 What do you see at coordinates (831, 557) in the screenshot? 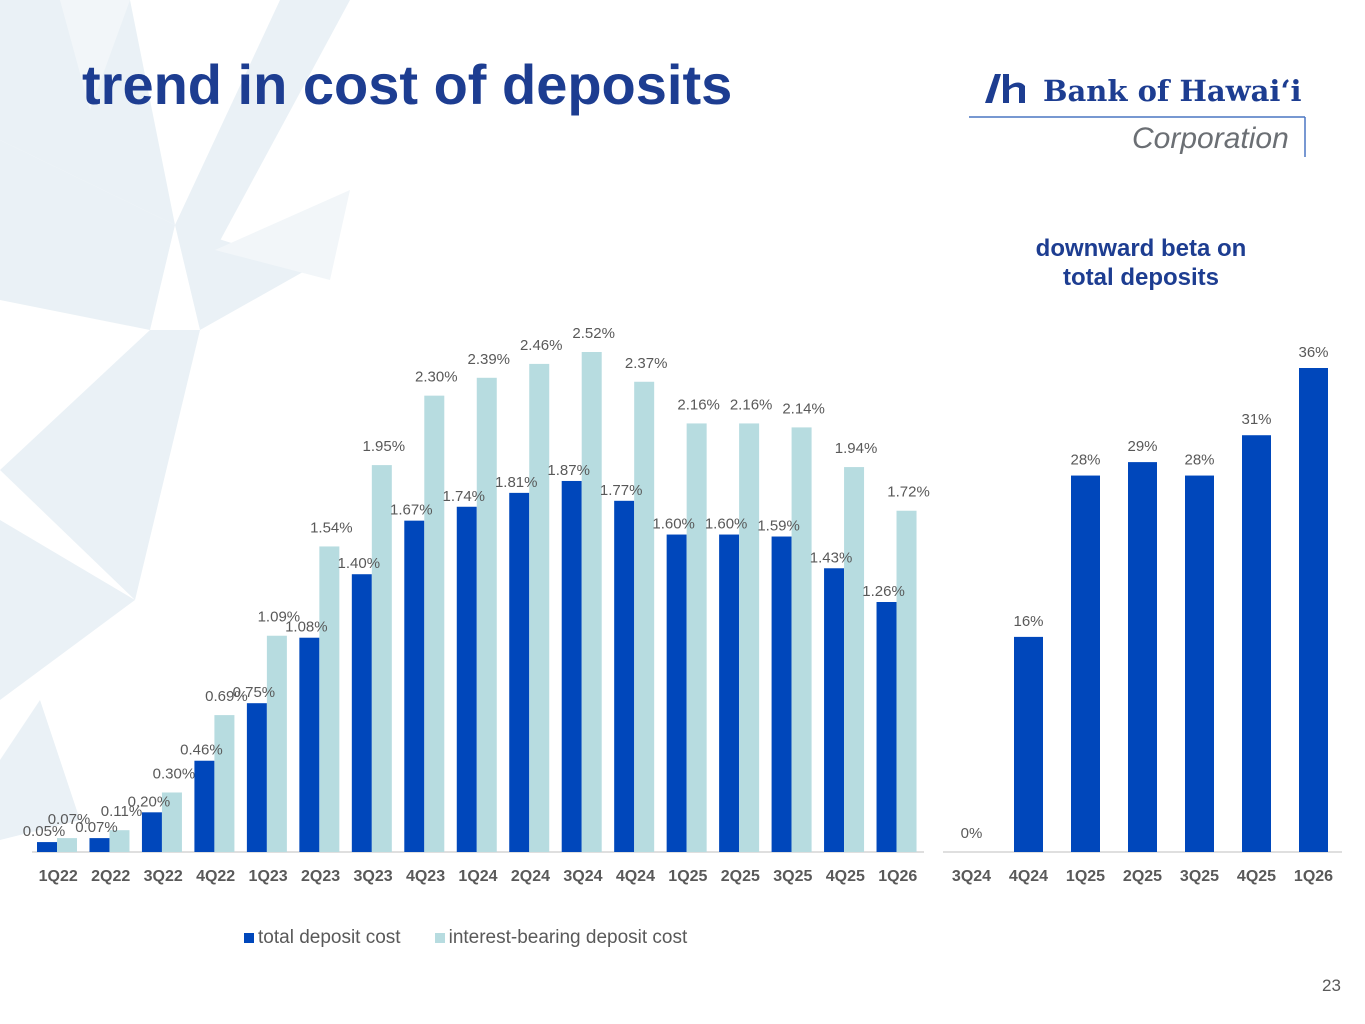
I see `data-label-total: 1.43%` at bounding box center [831, 557].